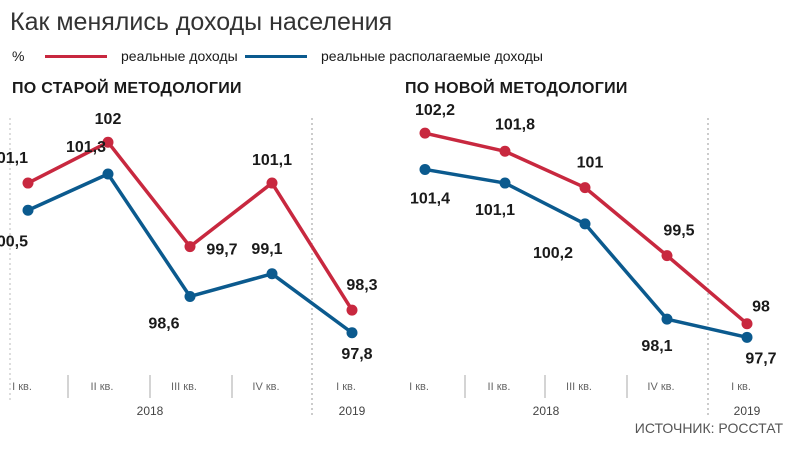 The width and height of the screenshot is (795, 450). I want to click on data-label: 101,8, so click(515, 124).